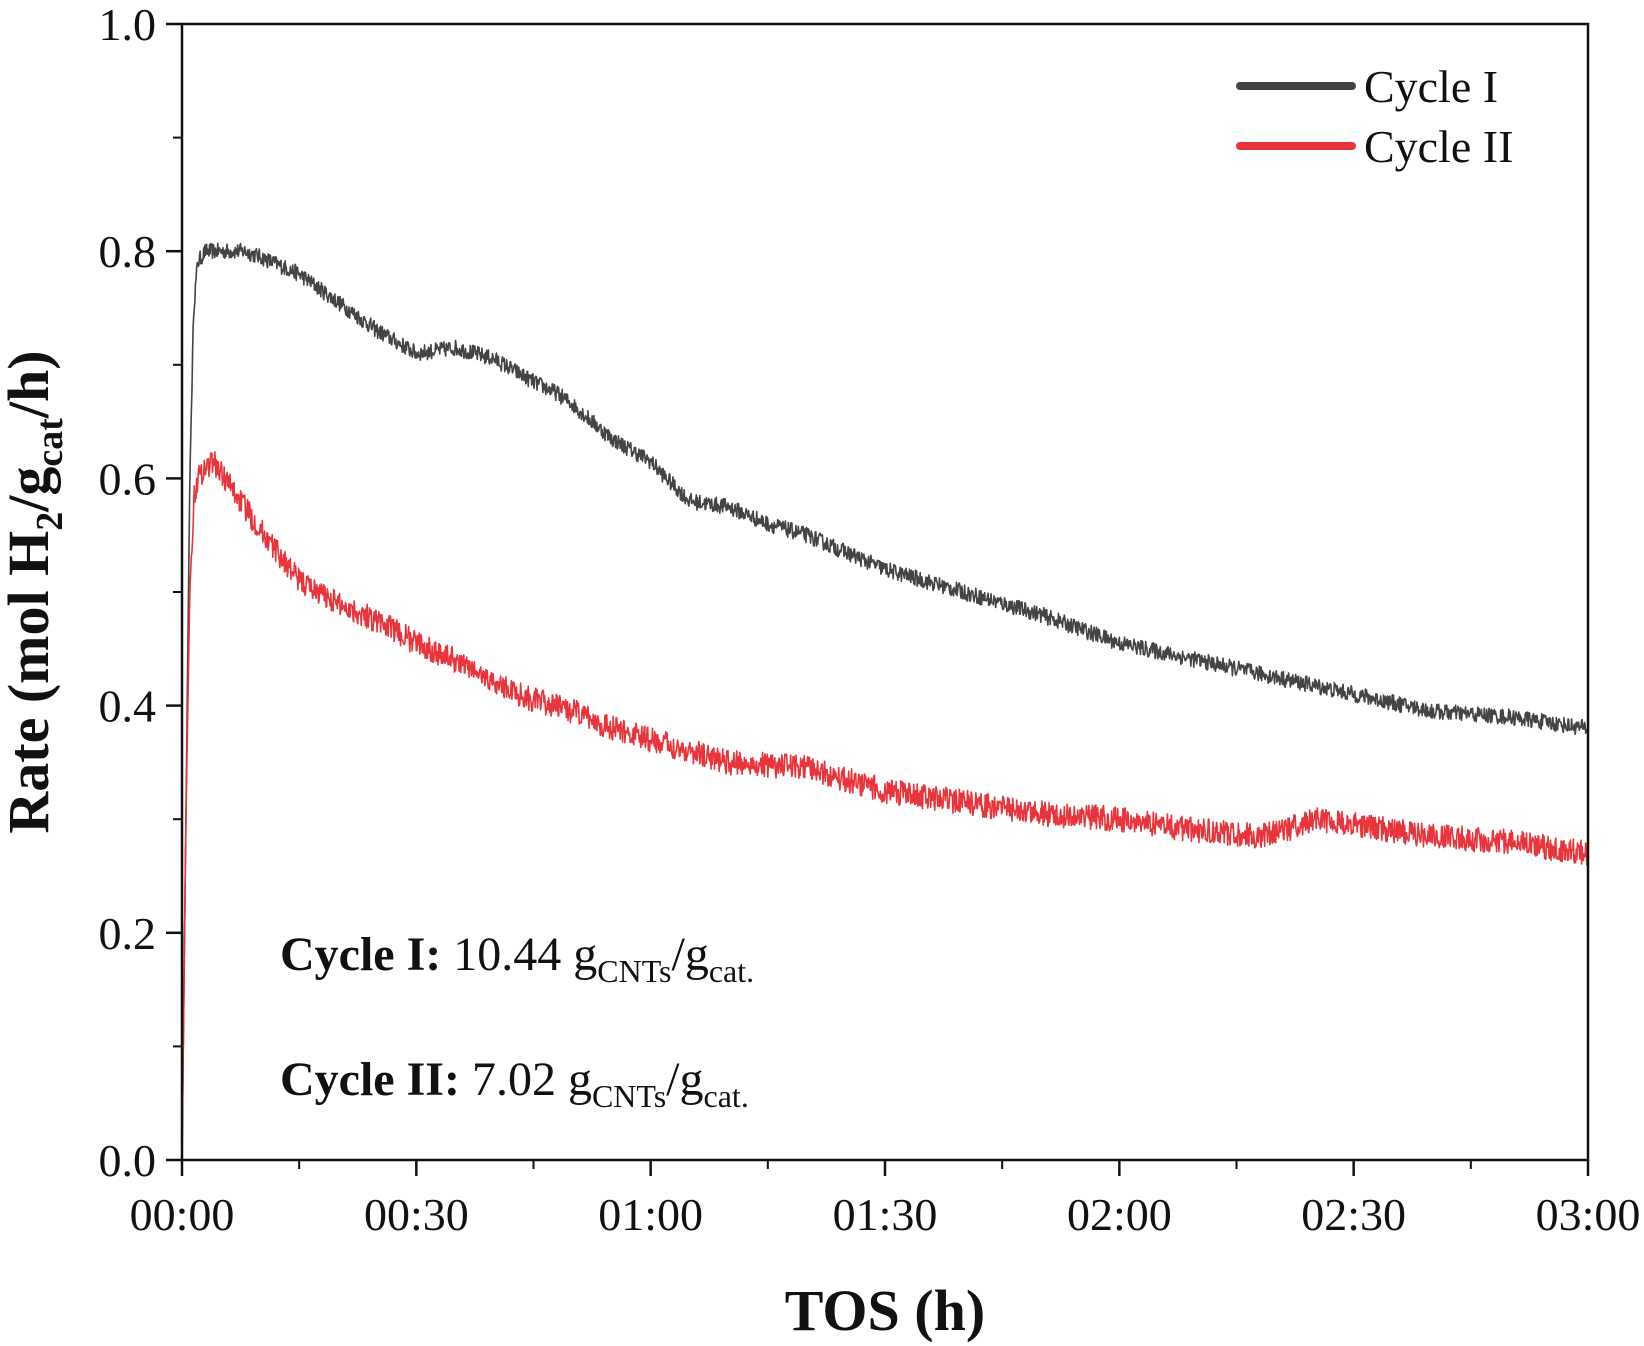 The height and width of the screenshot is (1346, 1644). Describe the element at coordinates (128, 251) in the screenshot. I see `y-tick-label-4: 0.8` at that location.